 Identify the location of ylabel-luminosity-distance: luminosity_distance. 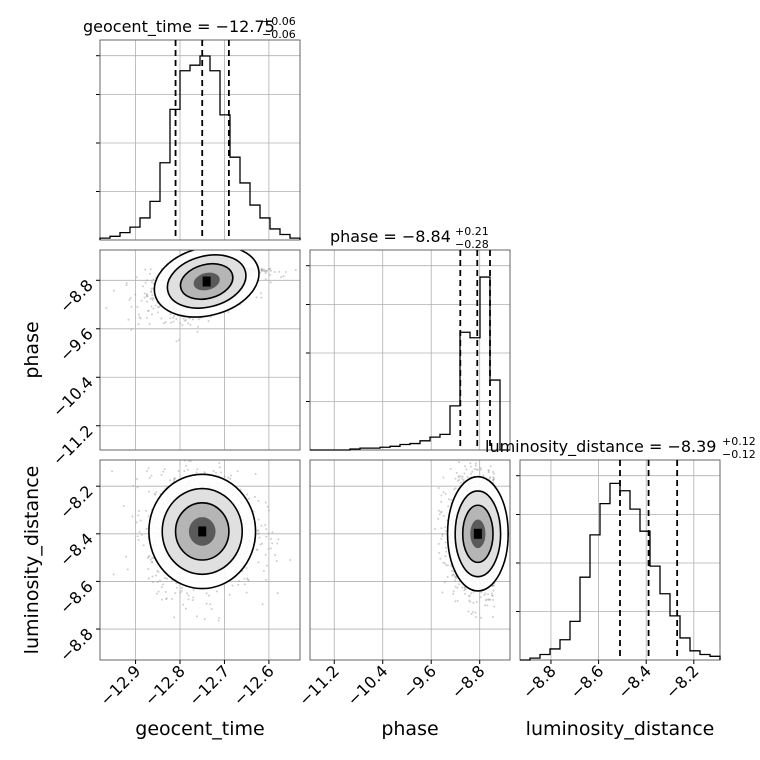
(32, 560).